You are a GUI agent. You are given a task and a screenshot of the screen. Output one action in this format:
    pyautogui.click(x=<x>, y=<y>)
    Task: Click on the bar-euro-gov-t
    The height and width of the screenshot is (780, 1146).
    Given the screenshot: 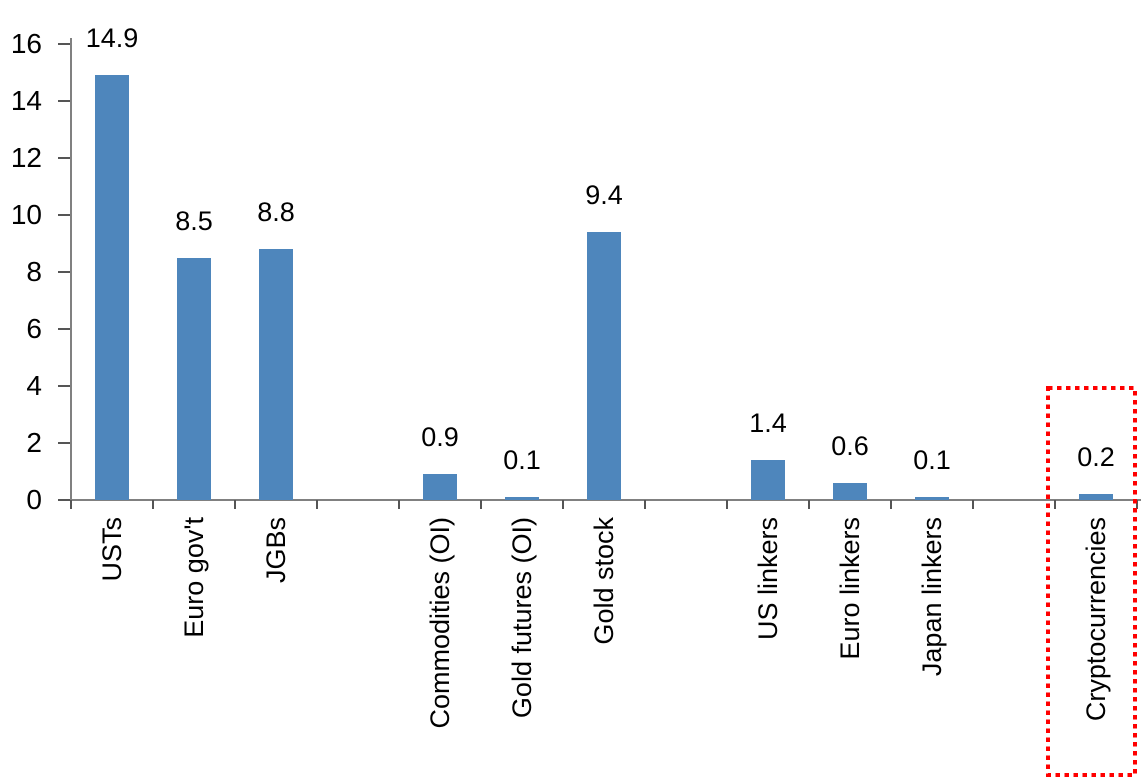 What is the action you would take?
    pyautogui.click(x=194, y=379)
    